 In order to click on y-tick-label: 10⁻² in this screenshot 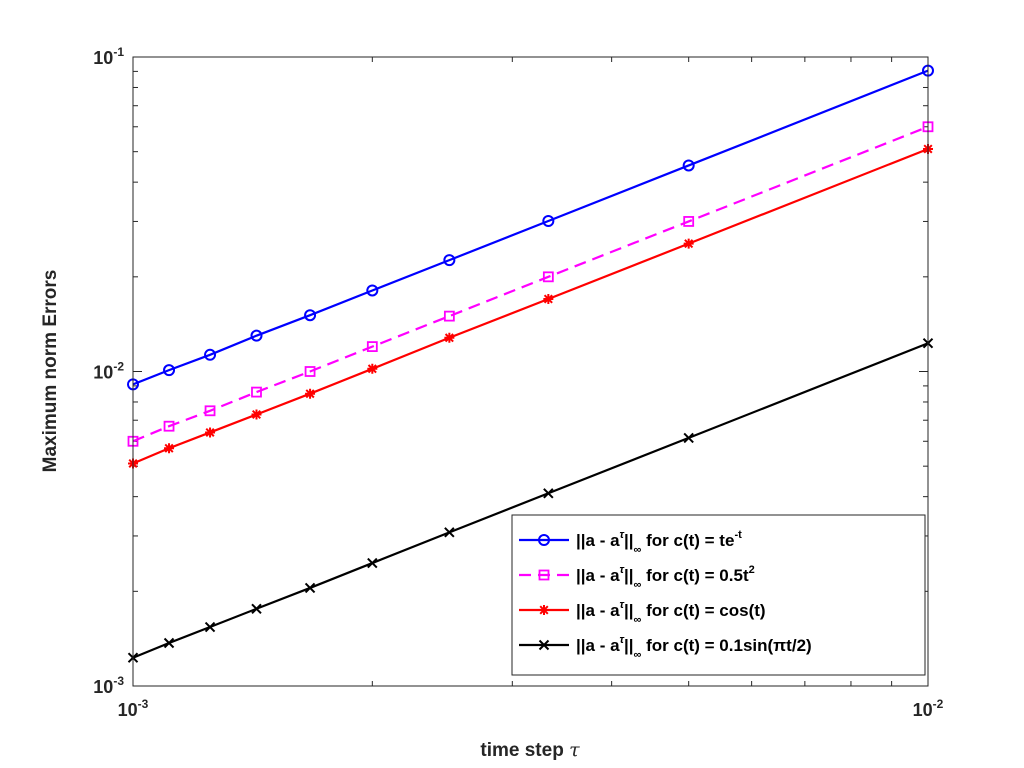, I will do `click(108, 371)`.